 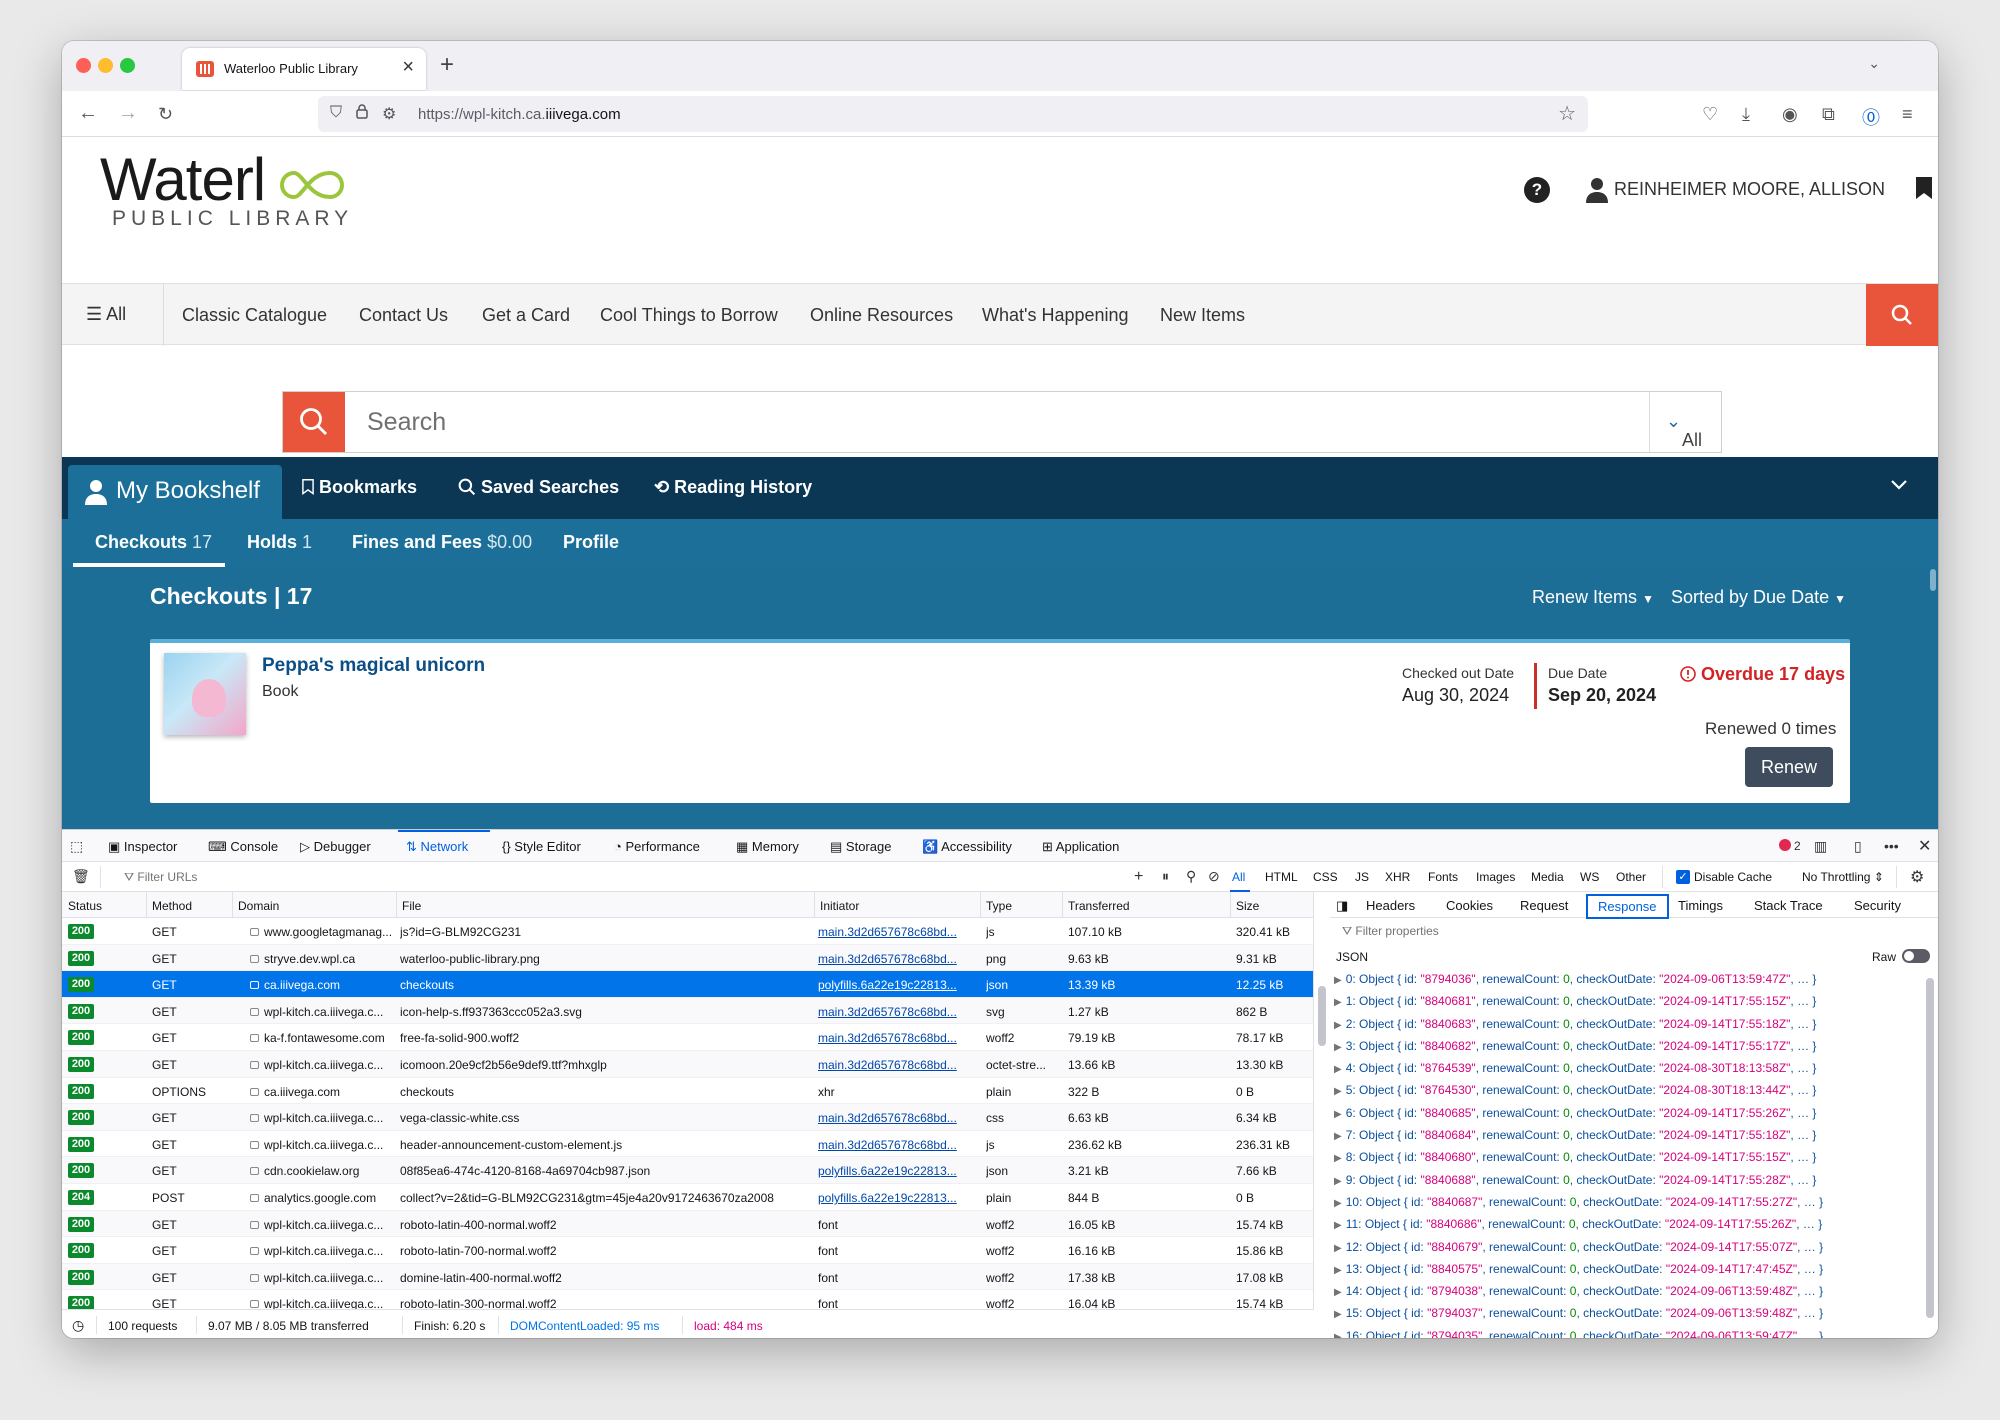 What do you see at coordinates (1733, 877) in the screenshot?
I see `disable-cache-label: Disable Cache` at bounding box center [1733, 877].